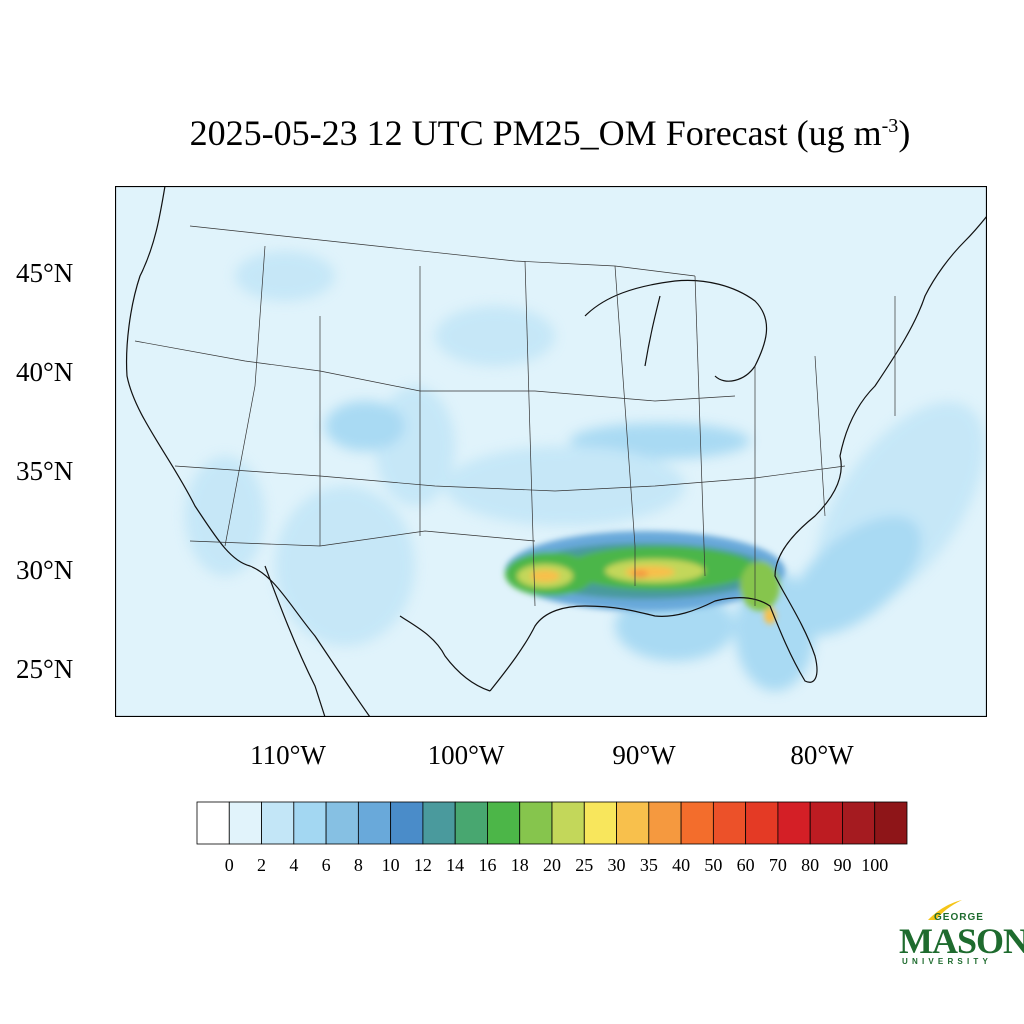  What do you see at coordinates (822, 755) in the screenshot?
I see `lon-label-80w: 80°W` at bounding box center [822, 755].